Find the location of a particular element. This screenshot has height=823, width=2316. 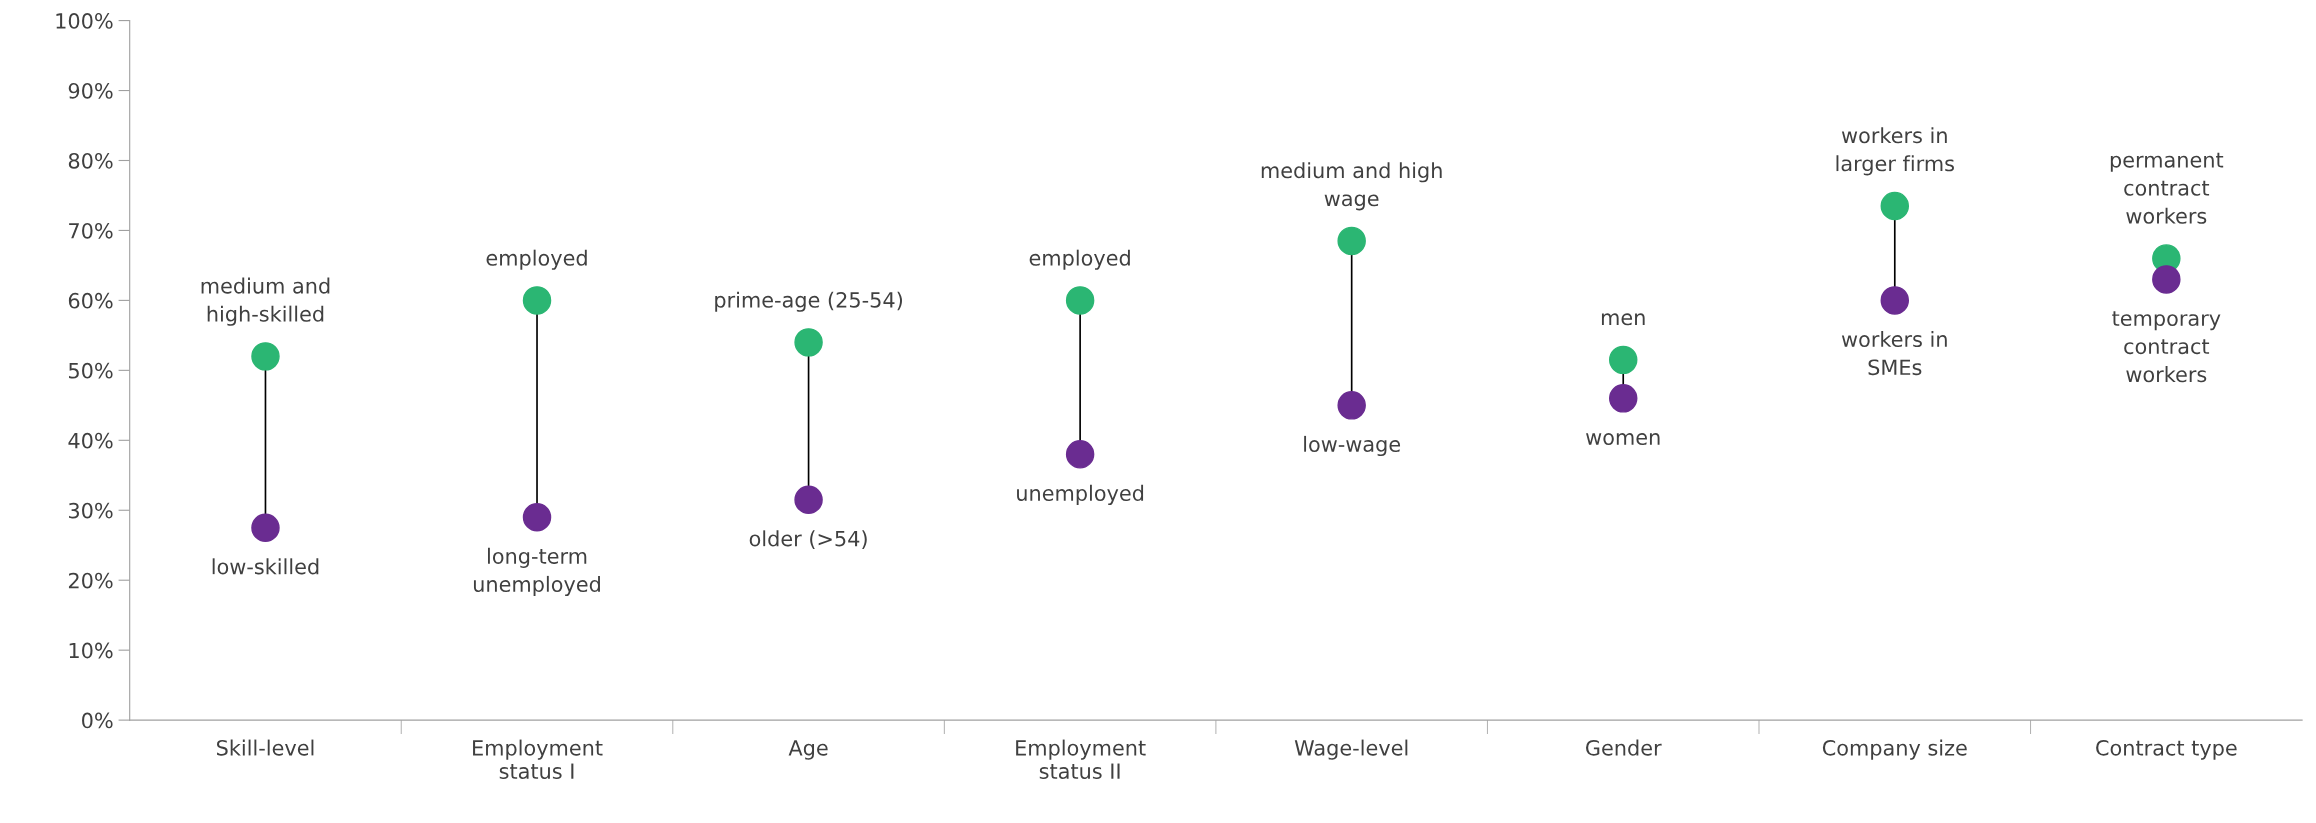

annotation: prime-age (25-54) is located at coordinates (808, 301).